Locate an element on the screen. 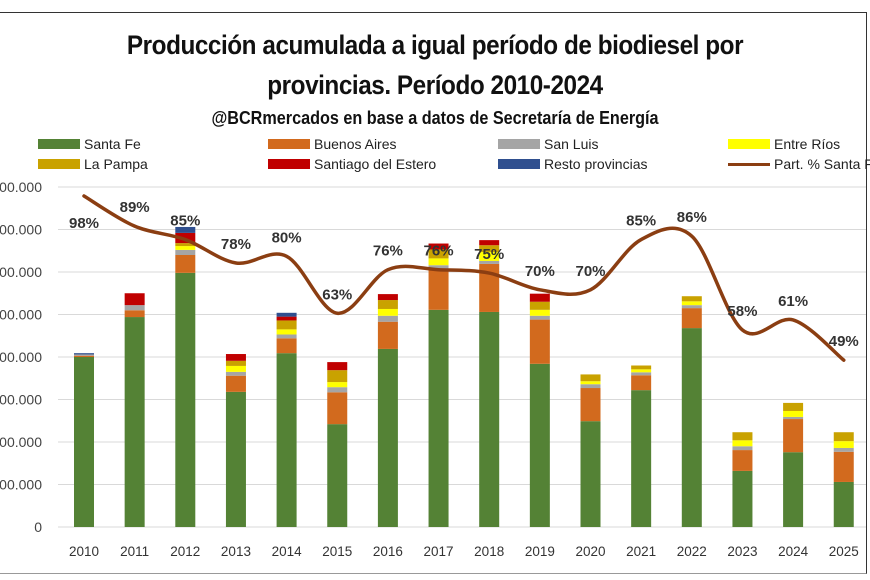 Image resolution: width=870 pixels, height=580 pixels. legend-item: San Luis is located at coordinates (548, 144).